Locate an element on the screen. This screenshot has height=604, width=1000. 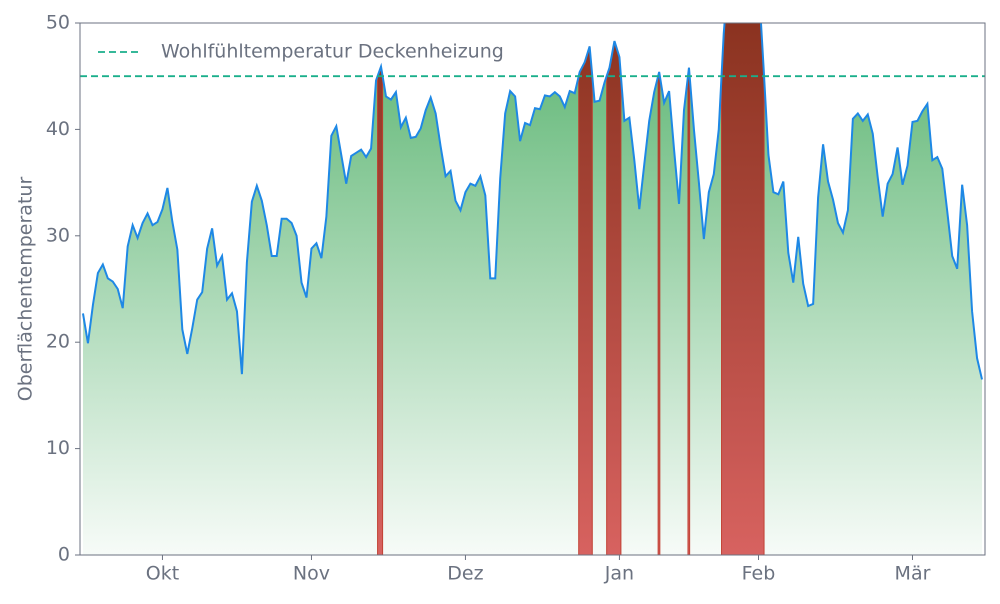
x-tick-label: Nov is located at coordinates (311, 574).